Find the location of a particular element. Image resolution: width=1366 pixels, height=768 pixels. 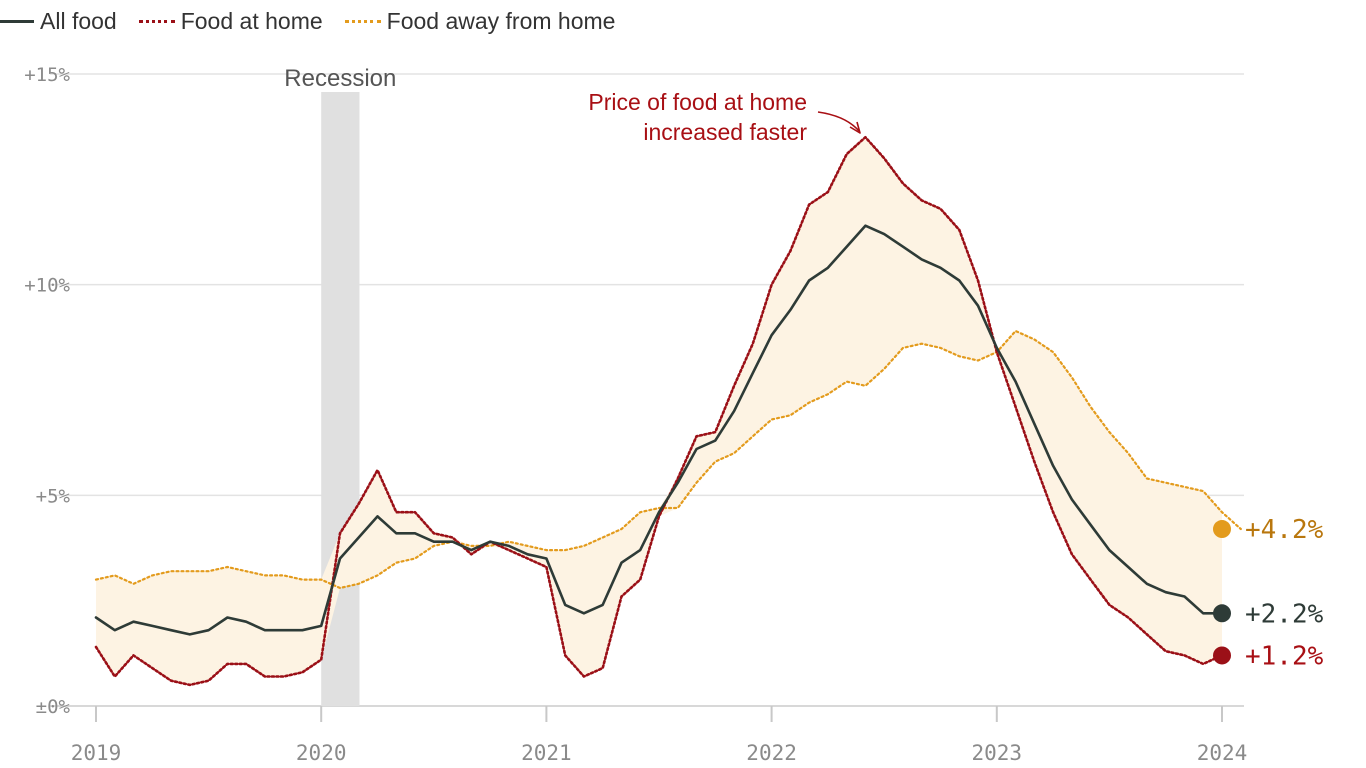

x-tick-label: 2019 is located at coordinates (96, 753).